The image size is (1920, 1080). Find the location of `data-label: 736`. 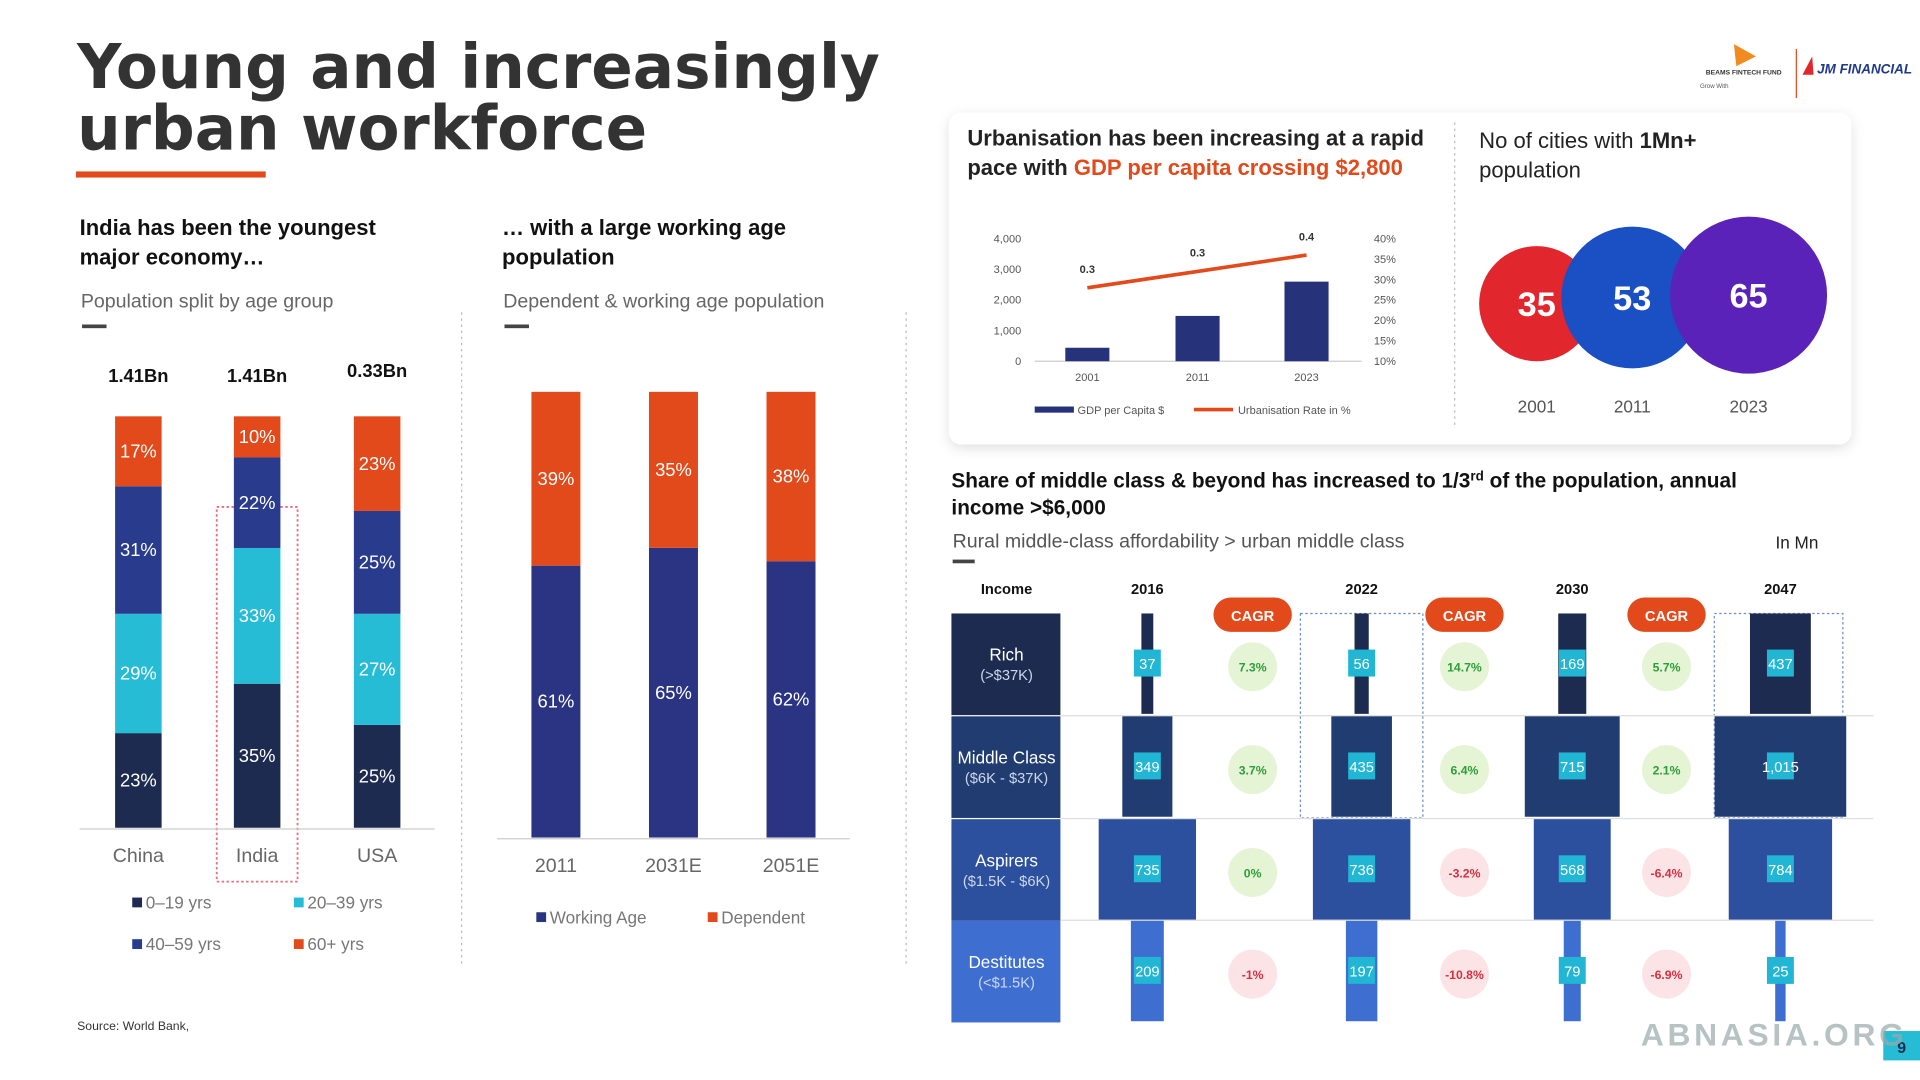

data-label: 736 is located at coordinates (1361, 871).